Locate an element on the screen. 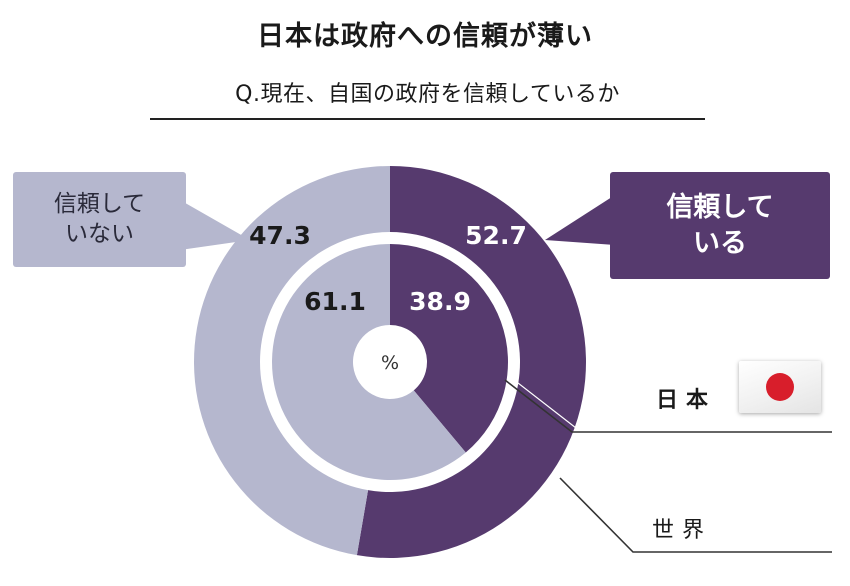  callout-trust: 信頼して いる is located at coordinates (720, 225).